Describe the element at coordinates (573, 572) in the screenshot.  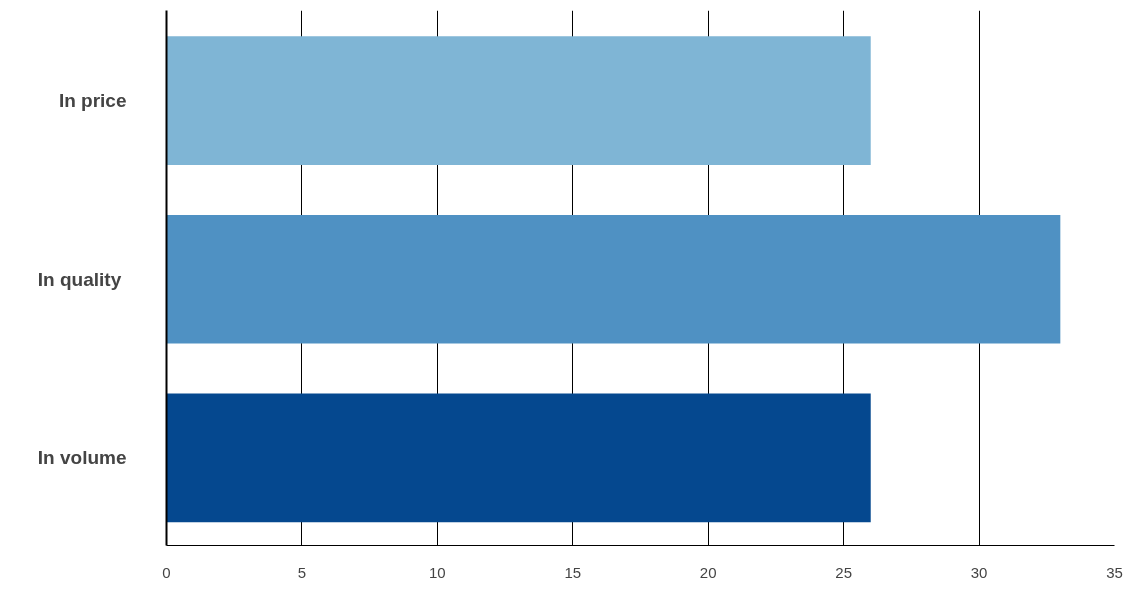
I see `x-tick-label: 15` at that location.